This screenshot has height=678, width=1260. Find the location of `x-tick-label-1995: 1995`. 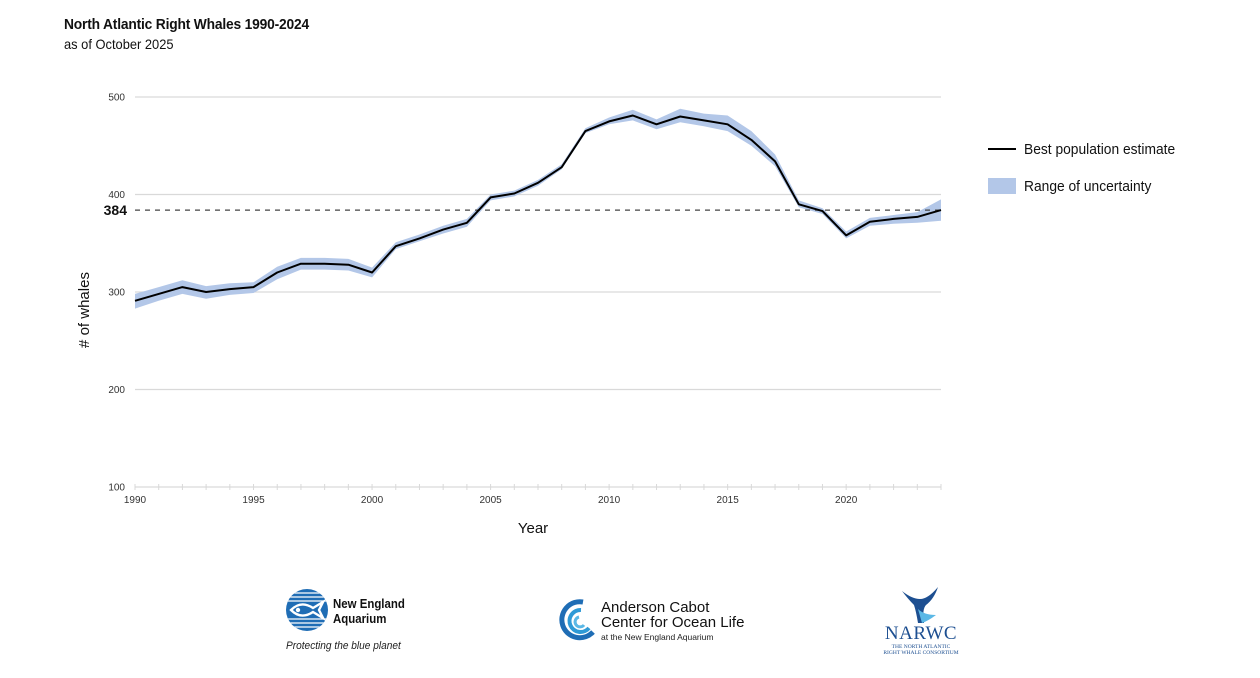

x-tick-label-1995: 1995 is located at coordinates (253, 500).